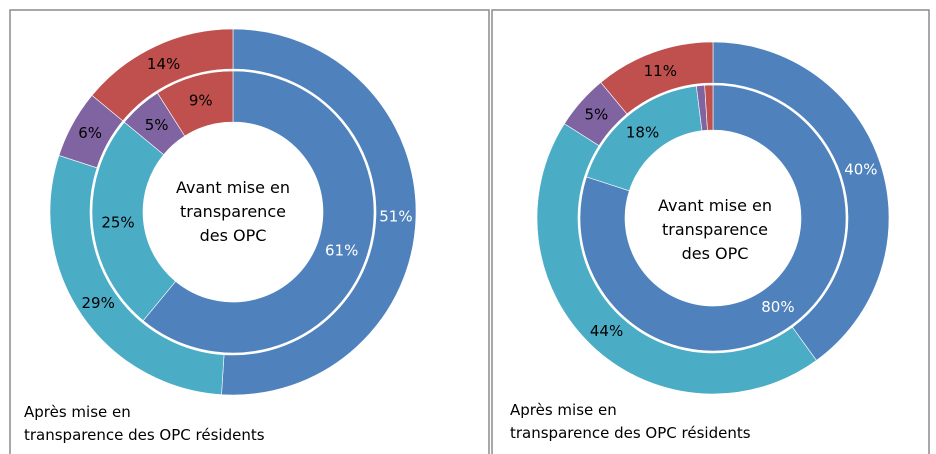 This screenshot has width=936, height=454. I want to click on data-label: 80%, so click(777, 307).